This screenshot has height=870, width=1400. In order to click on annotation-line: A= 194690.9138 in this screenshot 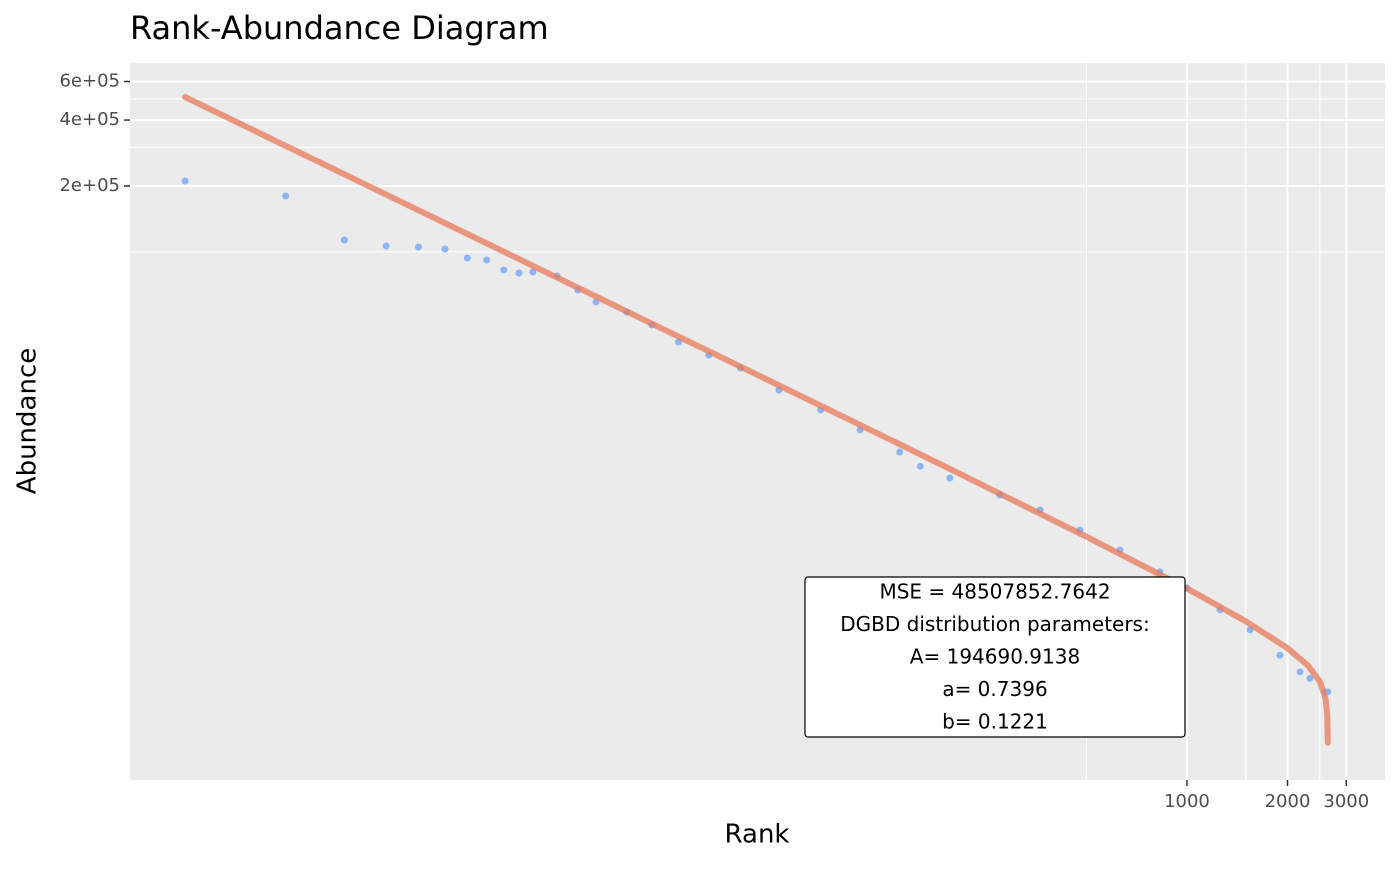, I will do `click(995, 657)`.